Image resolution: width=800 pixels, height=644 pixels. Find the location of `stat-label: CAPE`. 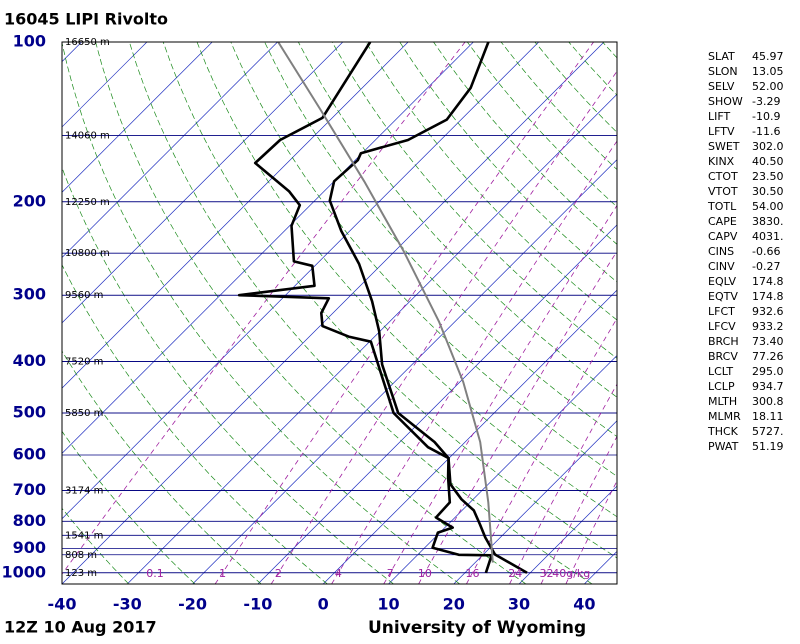

stat-label: CAPE is located at coordinates (722, 221).